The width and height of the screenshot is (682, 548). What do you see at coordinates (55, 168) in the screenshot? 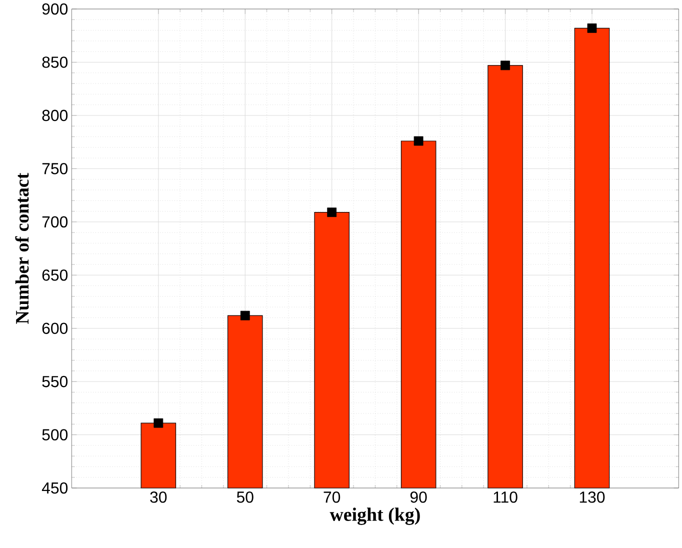
I see `y-tick-label: 750` at bounding box center [55, 168].